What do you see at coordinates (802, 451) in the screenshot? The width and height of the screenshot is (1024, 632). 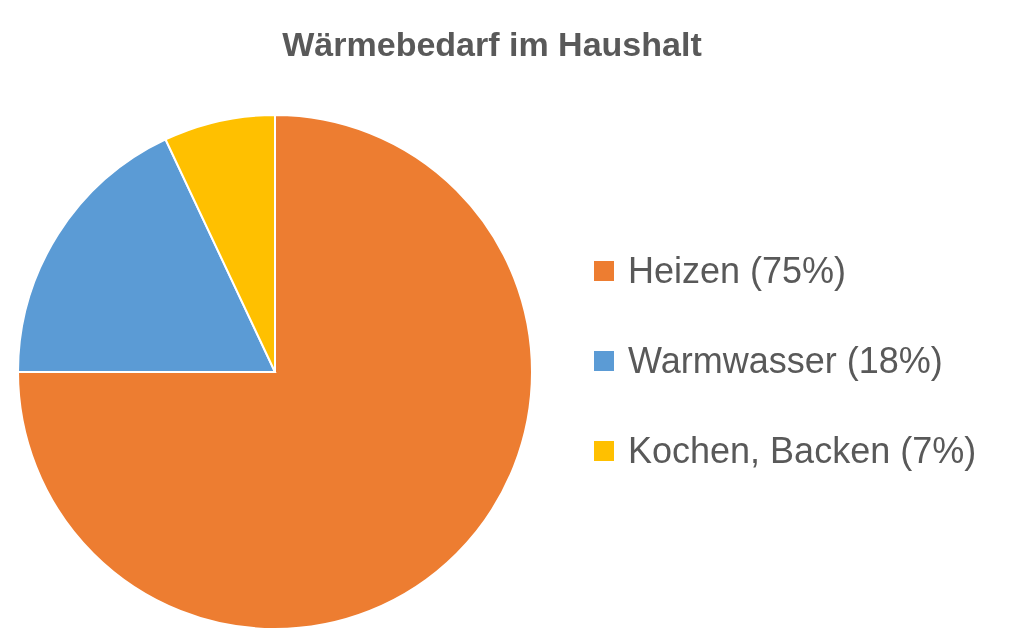 I see `legend-label: Kochen, Backen (7%)` at bounding box center [802, 451].